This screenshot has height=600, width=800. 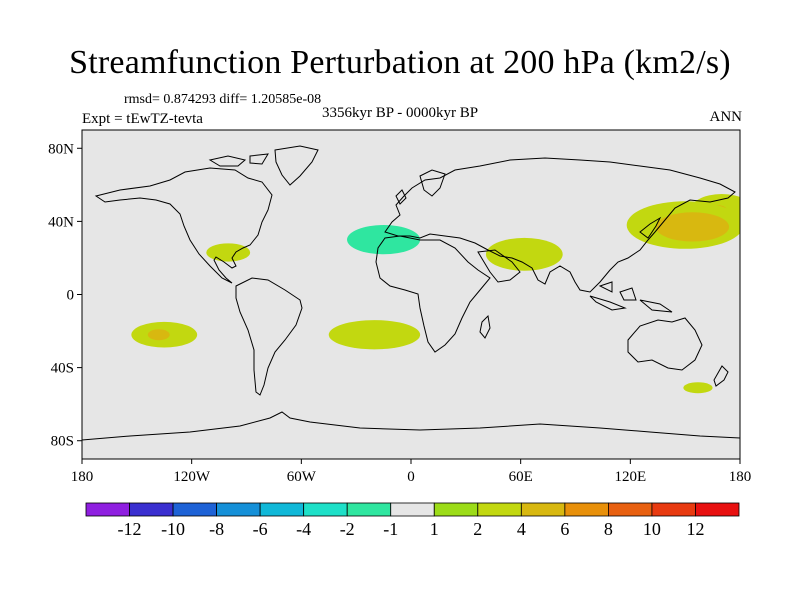 What do you see at coordinates (238, 160) in the screenshot?
I see `coastline-arctic-islands` at bounding box center [238, 160].